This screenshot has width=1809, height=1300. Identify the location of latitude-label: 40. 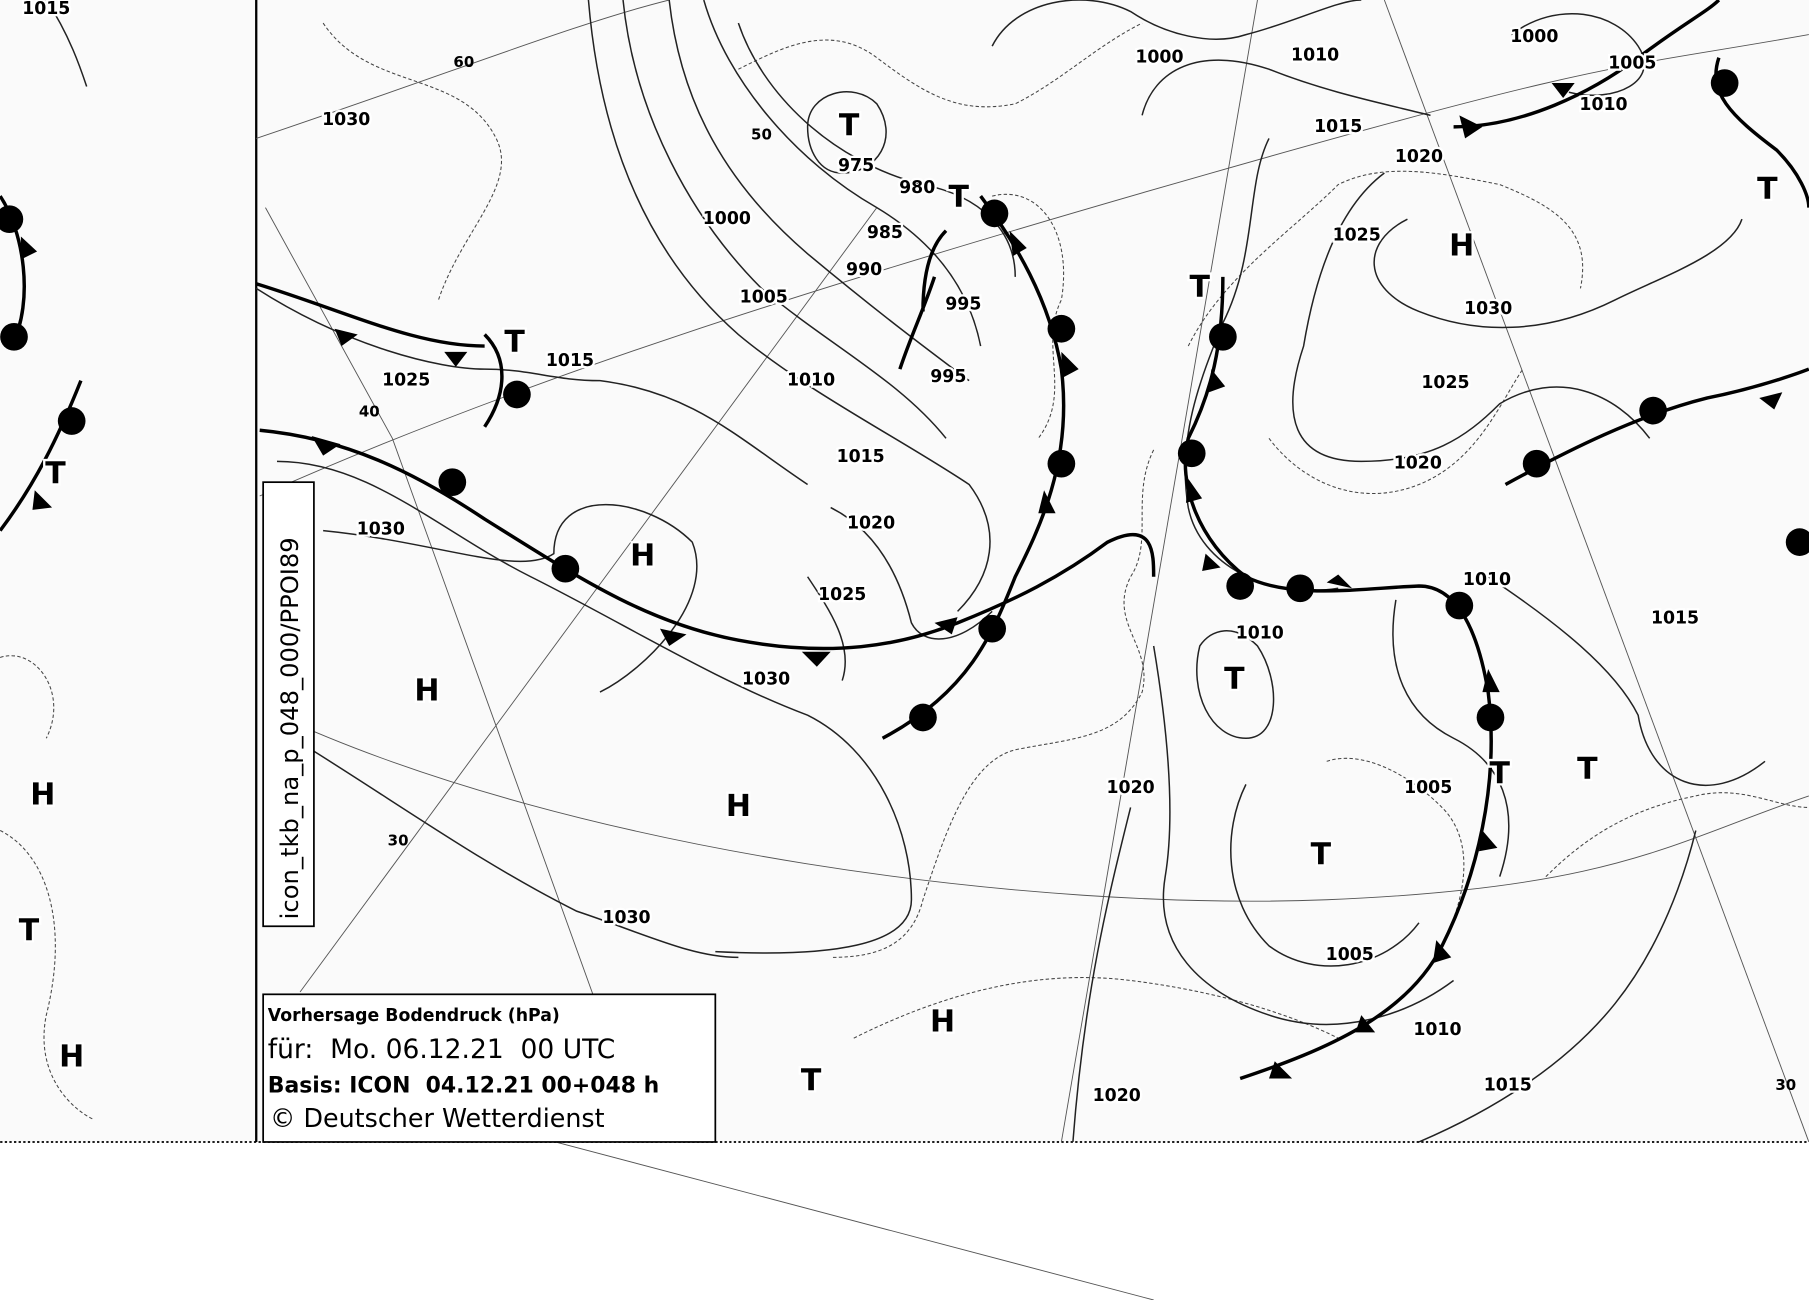
(369, 411).